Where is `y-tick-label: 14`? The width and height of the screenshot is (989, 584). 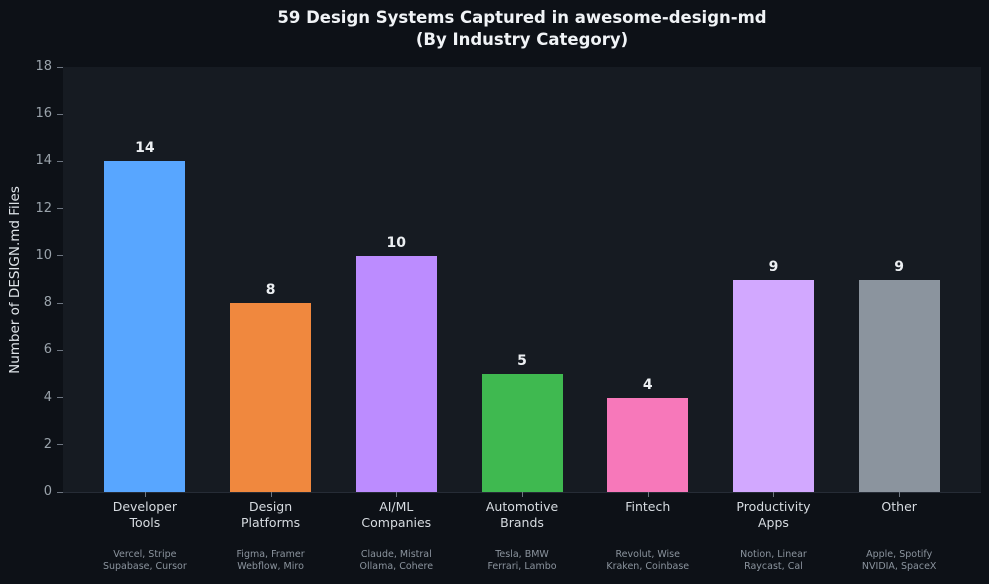
y-tick-label: 14 is located at coordinates (43, 161).